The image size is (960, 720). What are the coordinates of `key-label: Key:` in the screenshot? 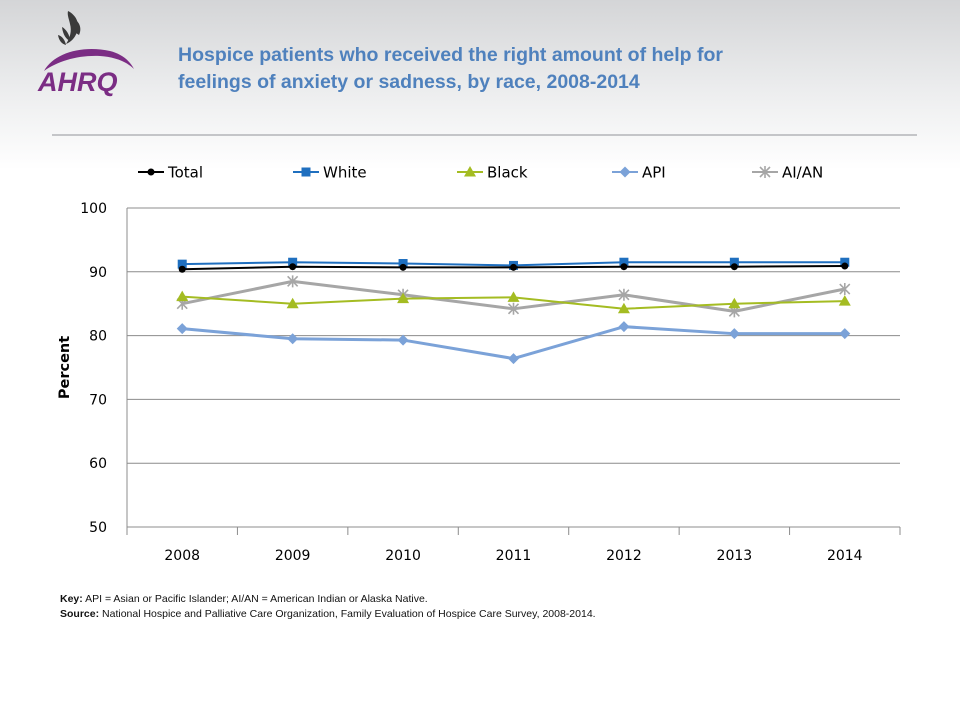 It's located at (71, 599).